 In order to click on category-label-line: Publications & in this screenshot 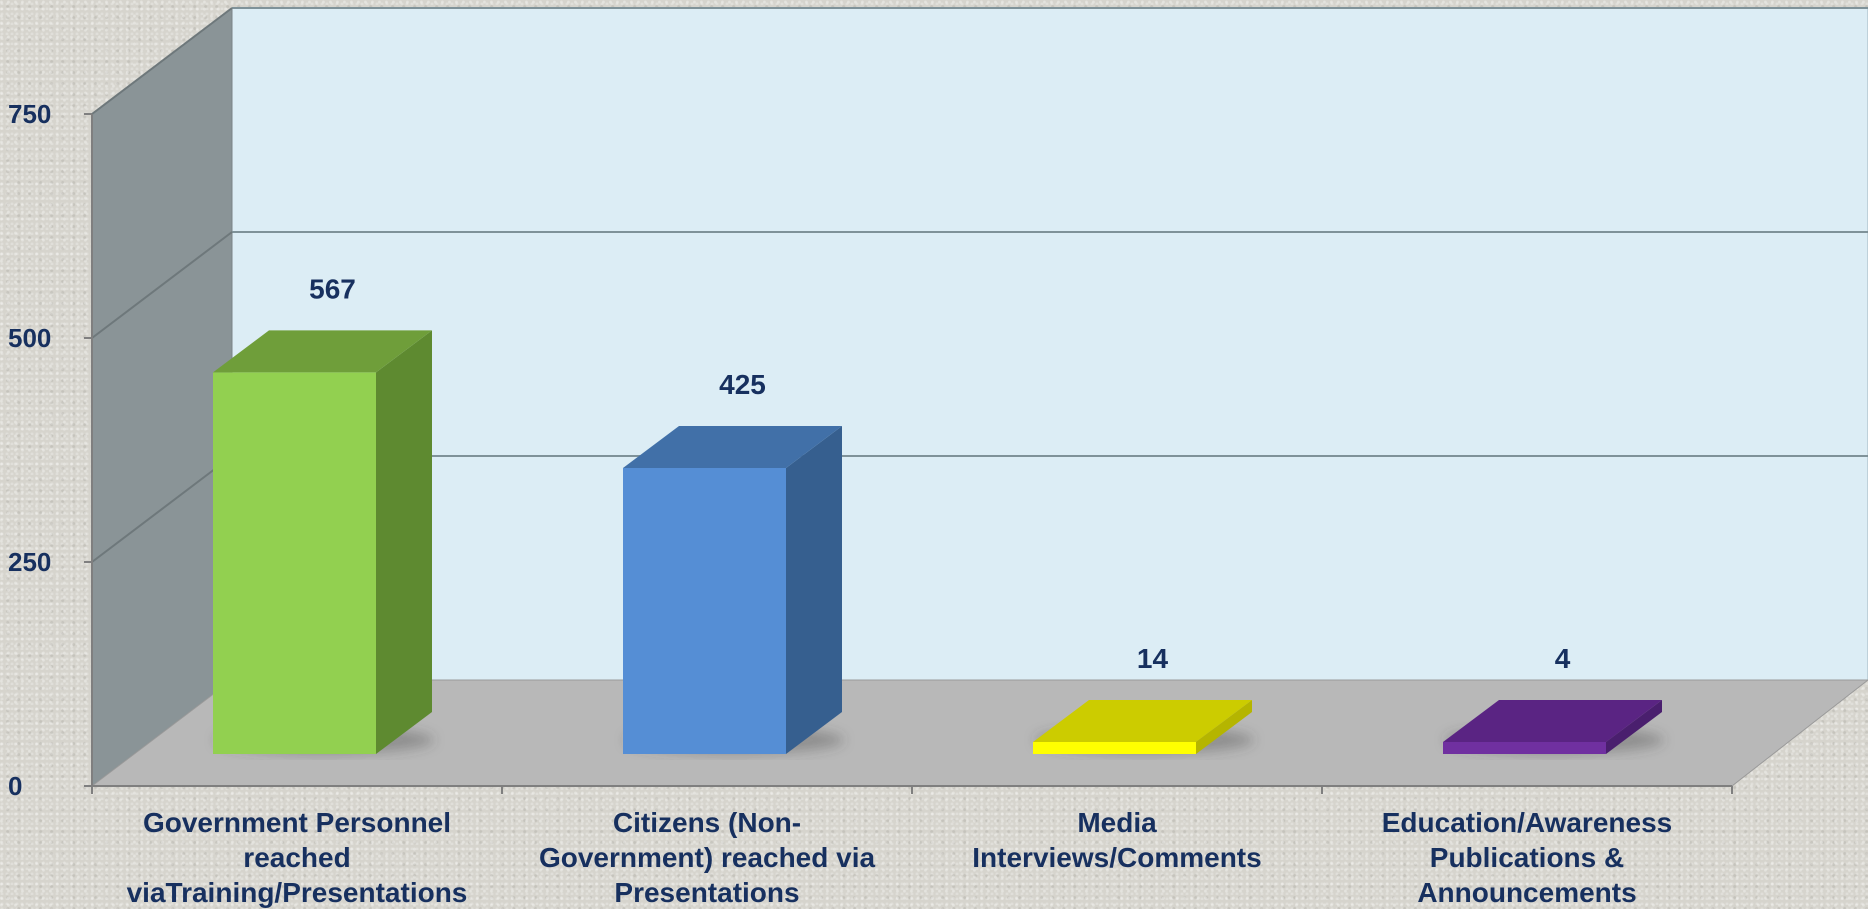, I will do `click(1527, 857)`.